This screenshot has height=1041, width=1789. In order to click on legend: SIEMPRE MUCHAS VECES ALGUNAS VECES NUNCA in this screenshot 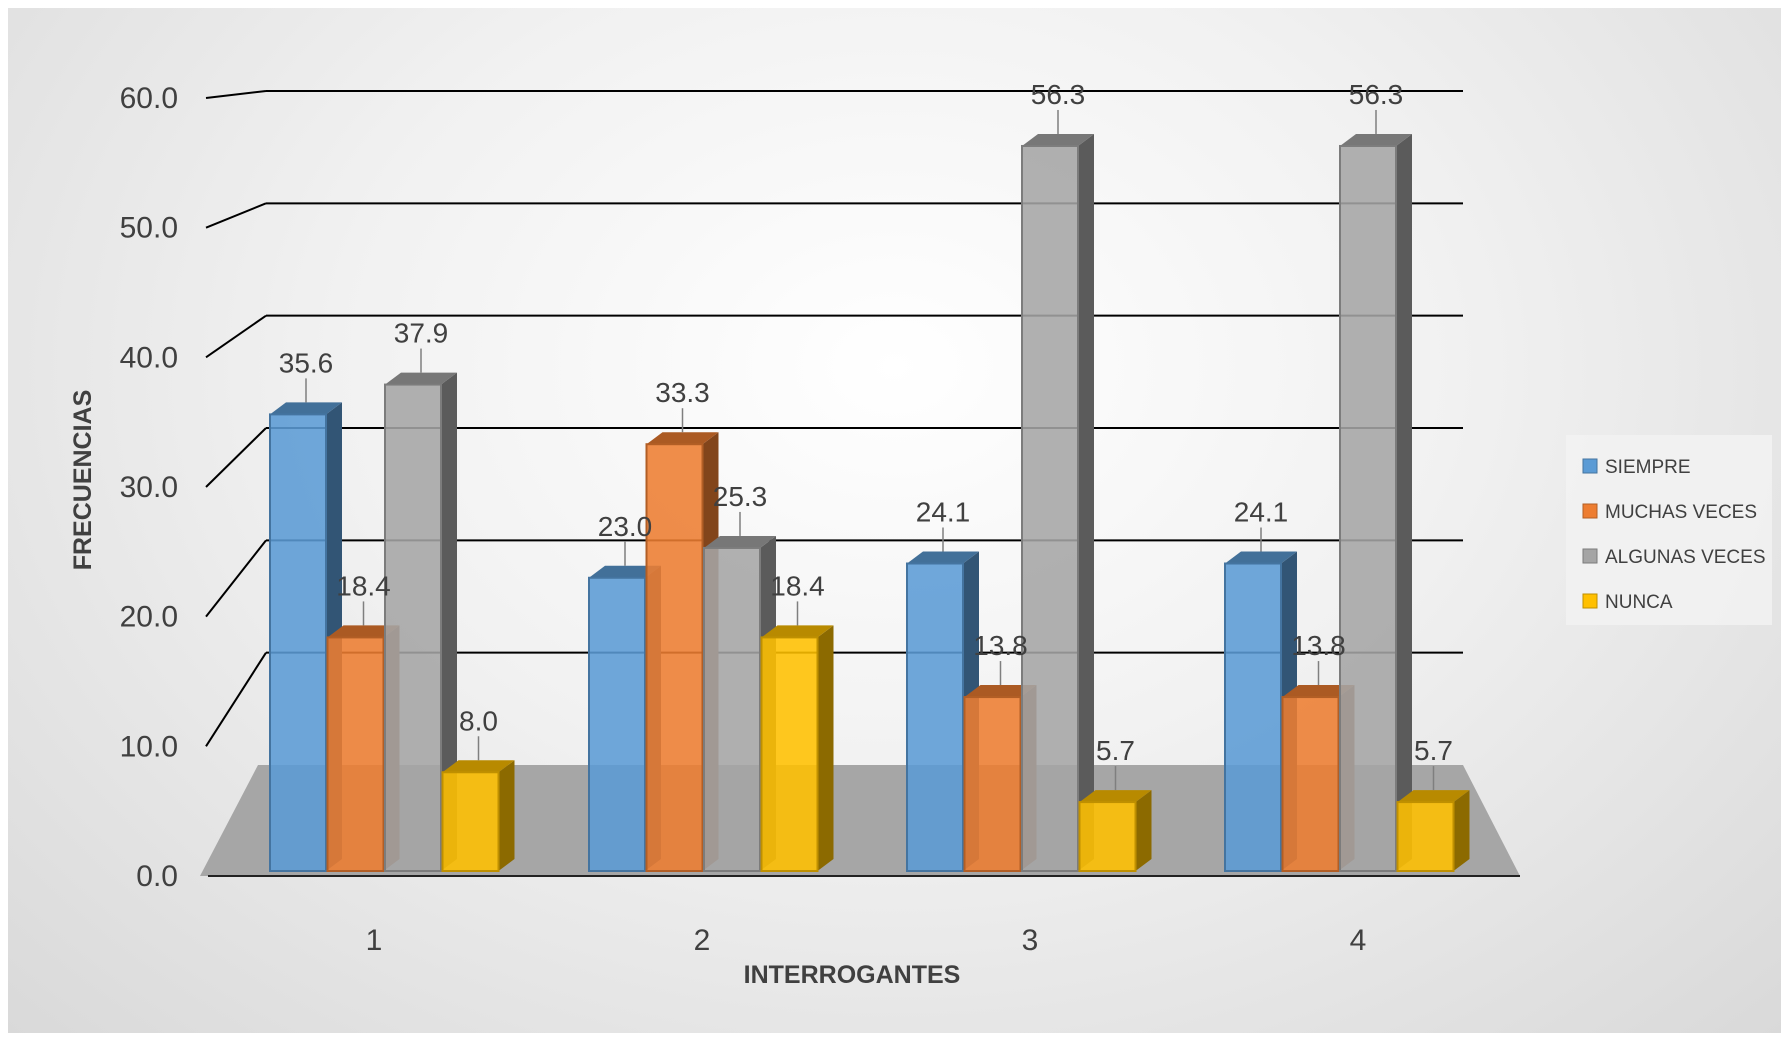, I will do `click(1669, 530)`.